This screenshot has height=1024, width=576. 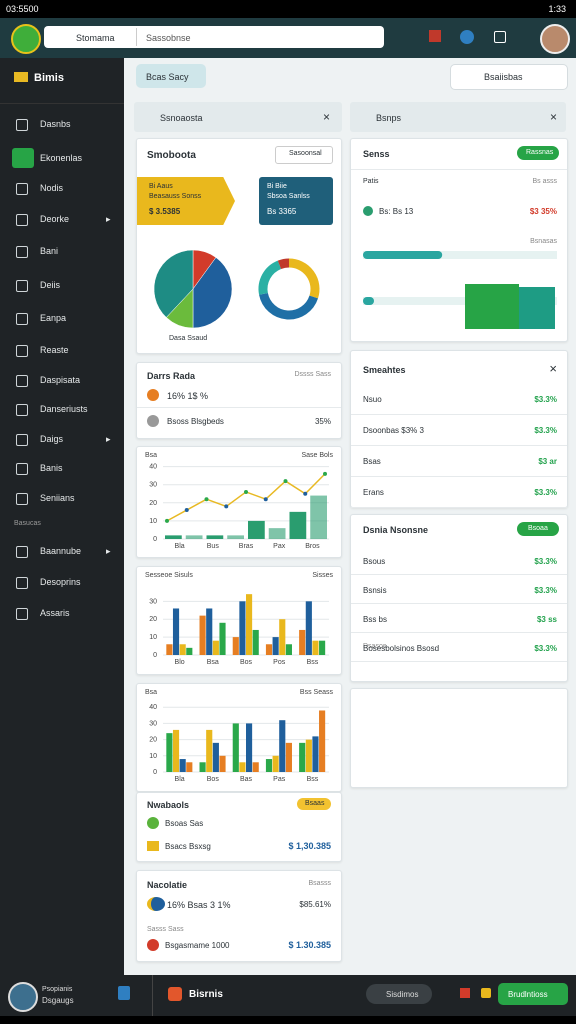 What do you see at coordinates (374, 561) in the screenshot?
I see `row-text: Bsous` at bounding box center [374, 561].